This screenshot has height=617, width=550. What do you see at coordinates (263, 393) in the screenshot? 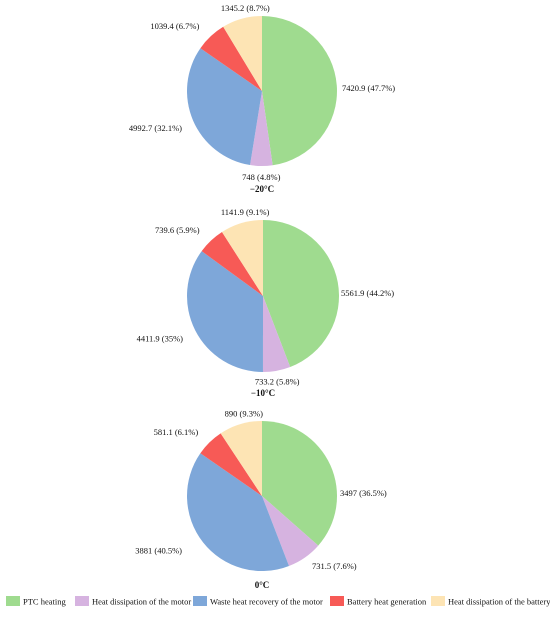
I see `pie-title: −10°C` at bounding box center [263, 393].